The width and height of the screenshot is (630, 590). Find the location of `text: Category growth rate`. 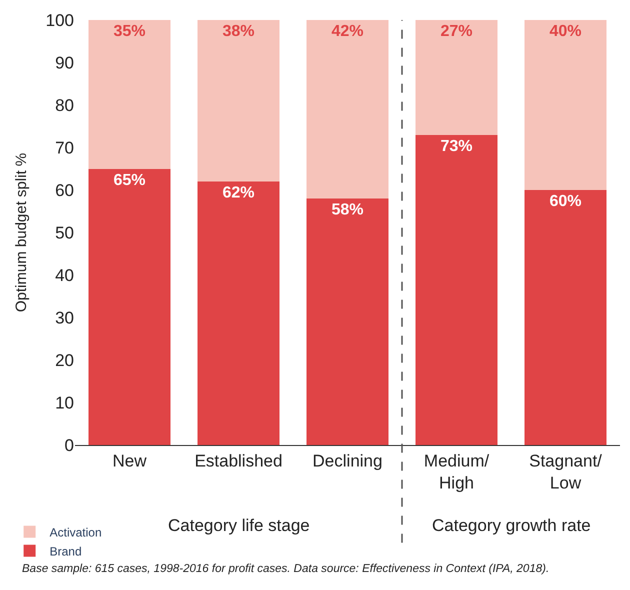

text: Category growth rate is located at coordinates (511, 525).